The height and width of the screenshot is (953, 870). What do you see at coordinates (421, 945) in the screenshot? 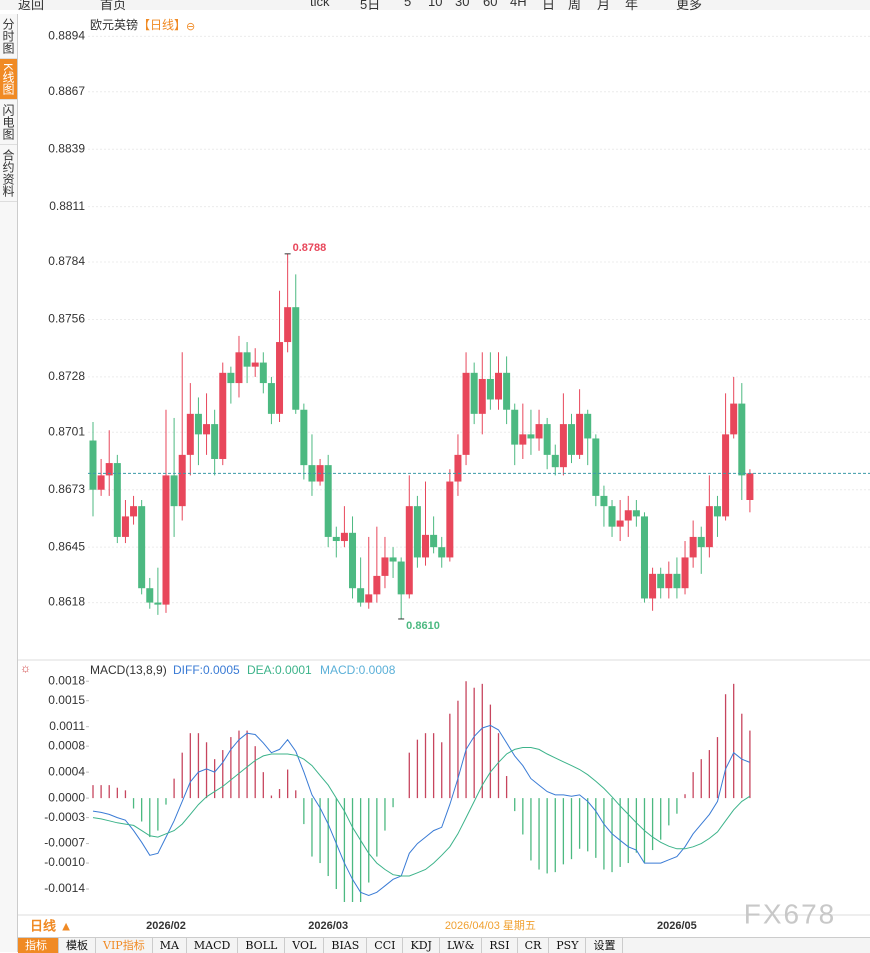
I see `indicator-tab: KDJ` at bounding box center [421, 945].